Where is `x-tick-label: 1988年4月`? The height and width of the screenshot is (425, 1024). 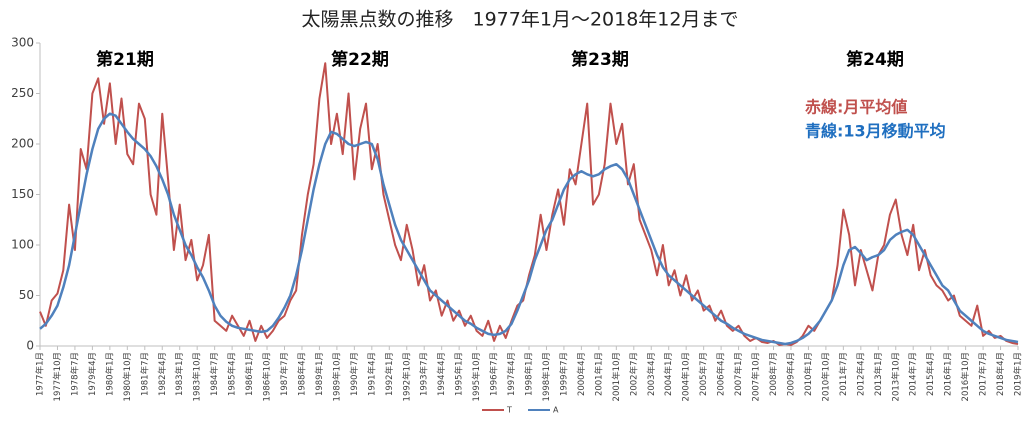 x-tick-label: 1988年4月 is located at coordinates (301, 374).